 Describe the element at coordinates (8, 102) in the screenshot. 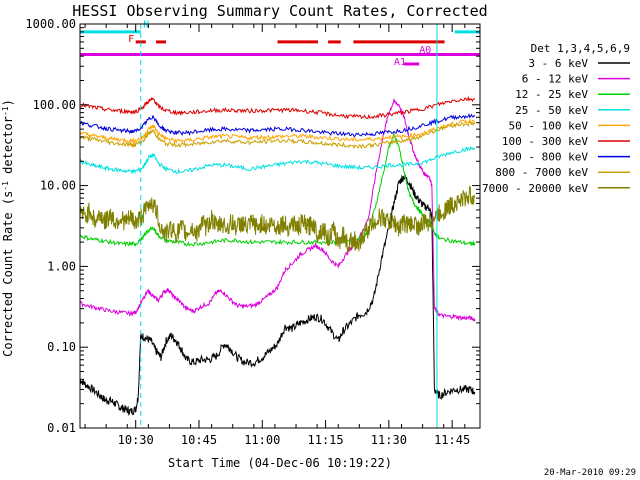

I see `y-axis-label-close: )` at that location.